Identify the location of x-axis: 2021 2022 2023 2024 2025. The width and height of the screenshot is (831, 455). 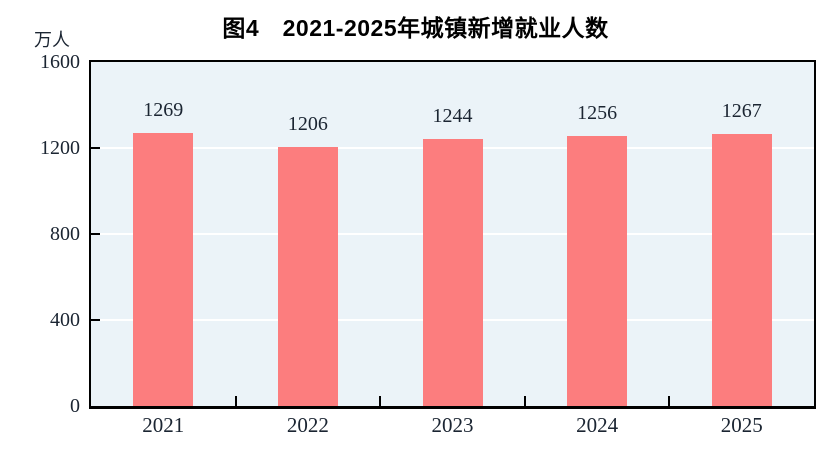
(452, 427).